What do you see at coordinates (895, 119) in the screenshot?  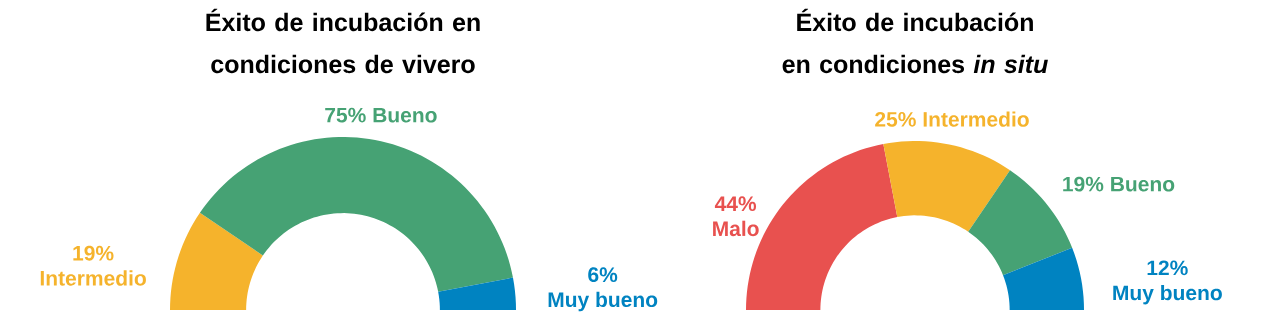 I see `data-label: 25%` at bounding box center [895, 119].